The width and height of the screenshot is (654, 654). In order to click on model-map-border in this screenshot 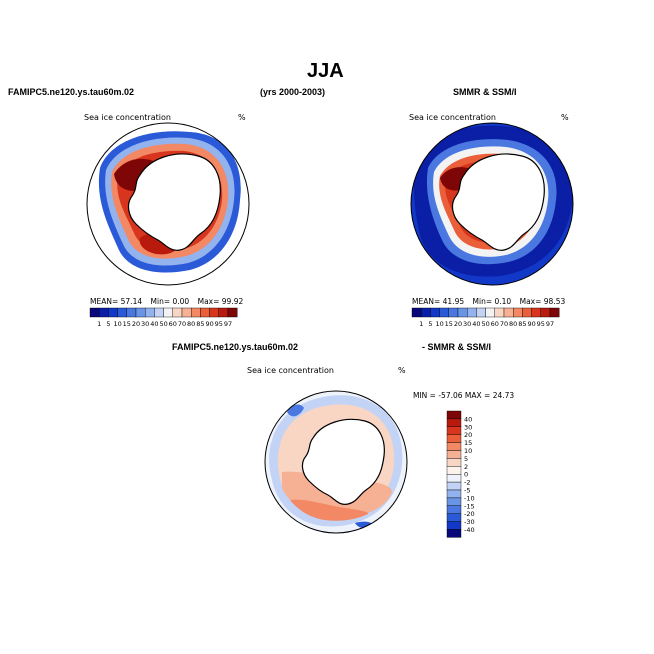, I will do `click(168, 204)`.